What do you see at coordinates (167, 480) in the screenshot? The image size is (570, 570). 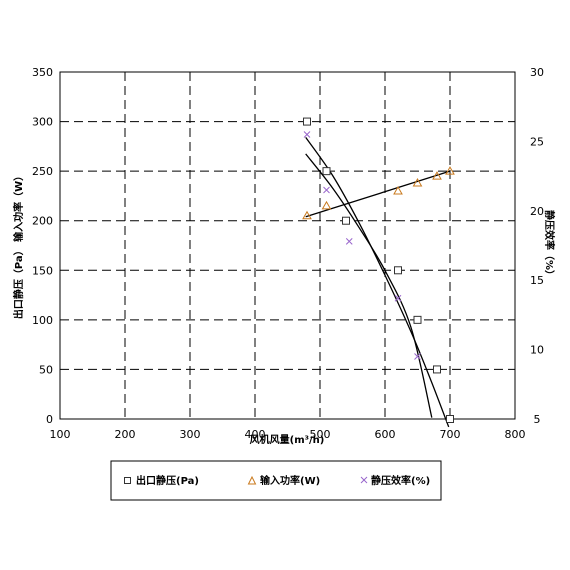 I see `legend-label-pressure: 出口静压(Pa)` at bounding box center [167, 480].